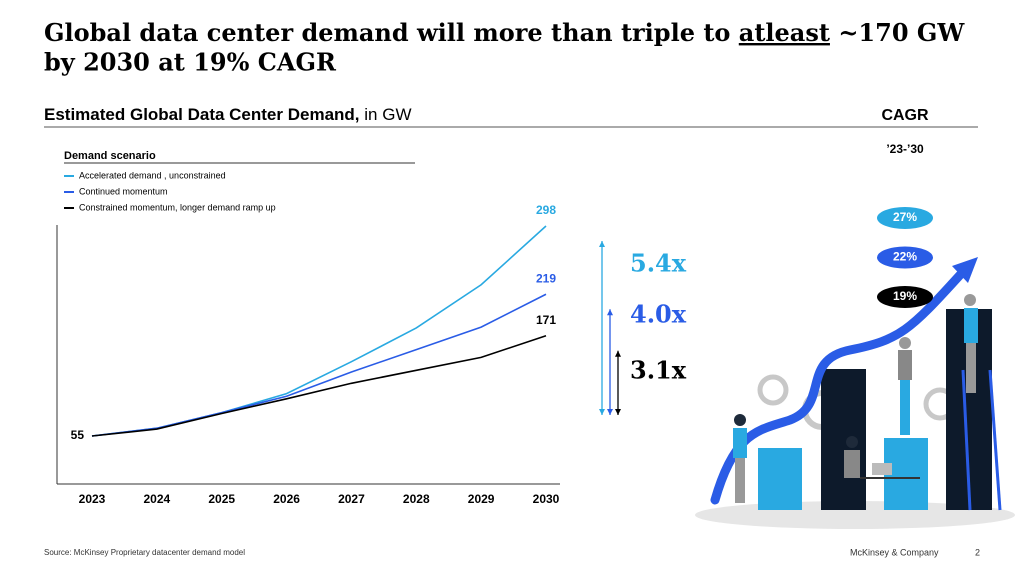 This screenshot has height=572, width=1023. Describe the element at coordinates (905, 115) in the screenshot. I see `cagr-header: CAGR` at that location.